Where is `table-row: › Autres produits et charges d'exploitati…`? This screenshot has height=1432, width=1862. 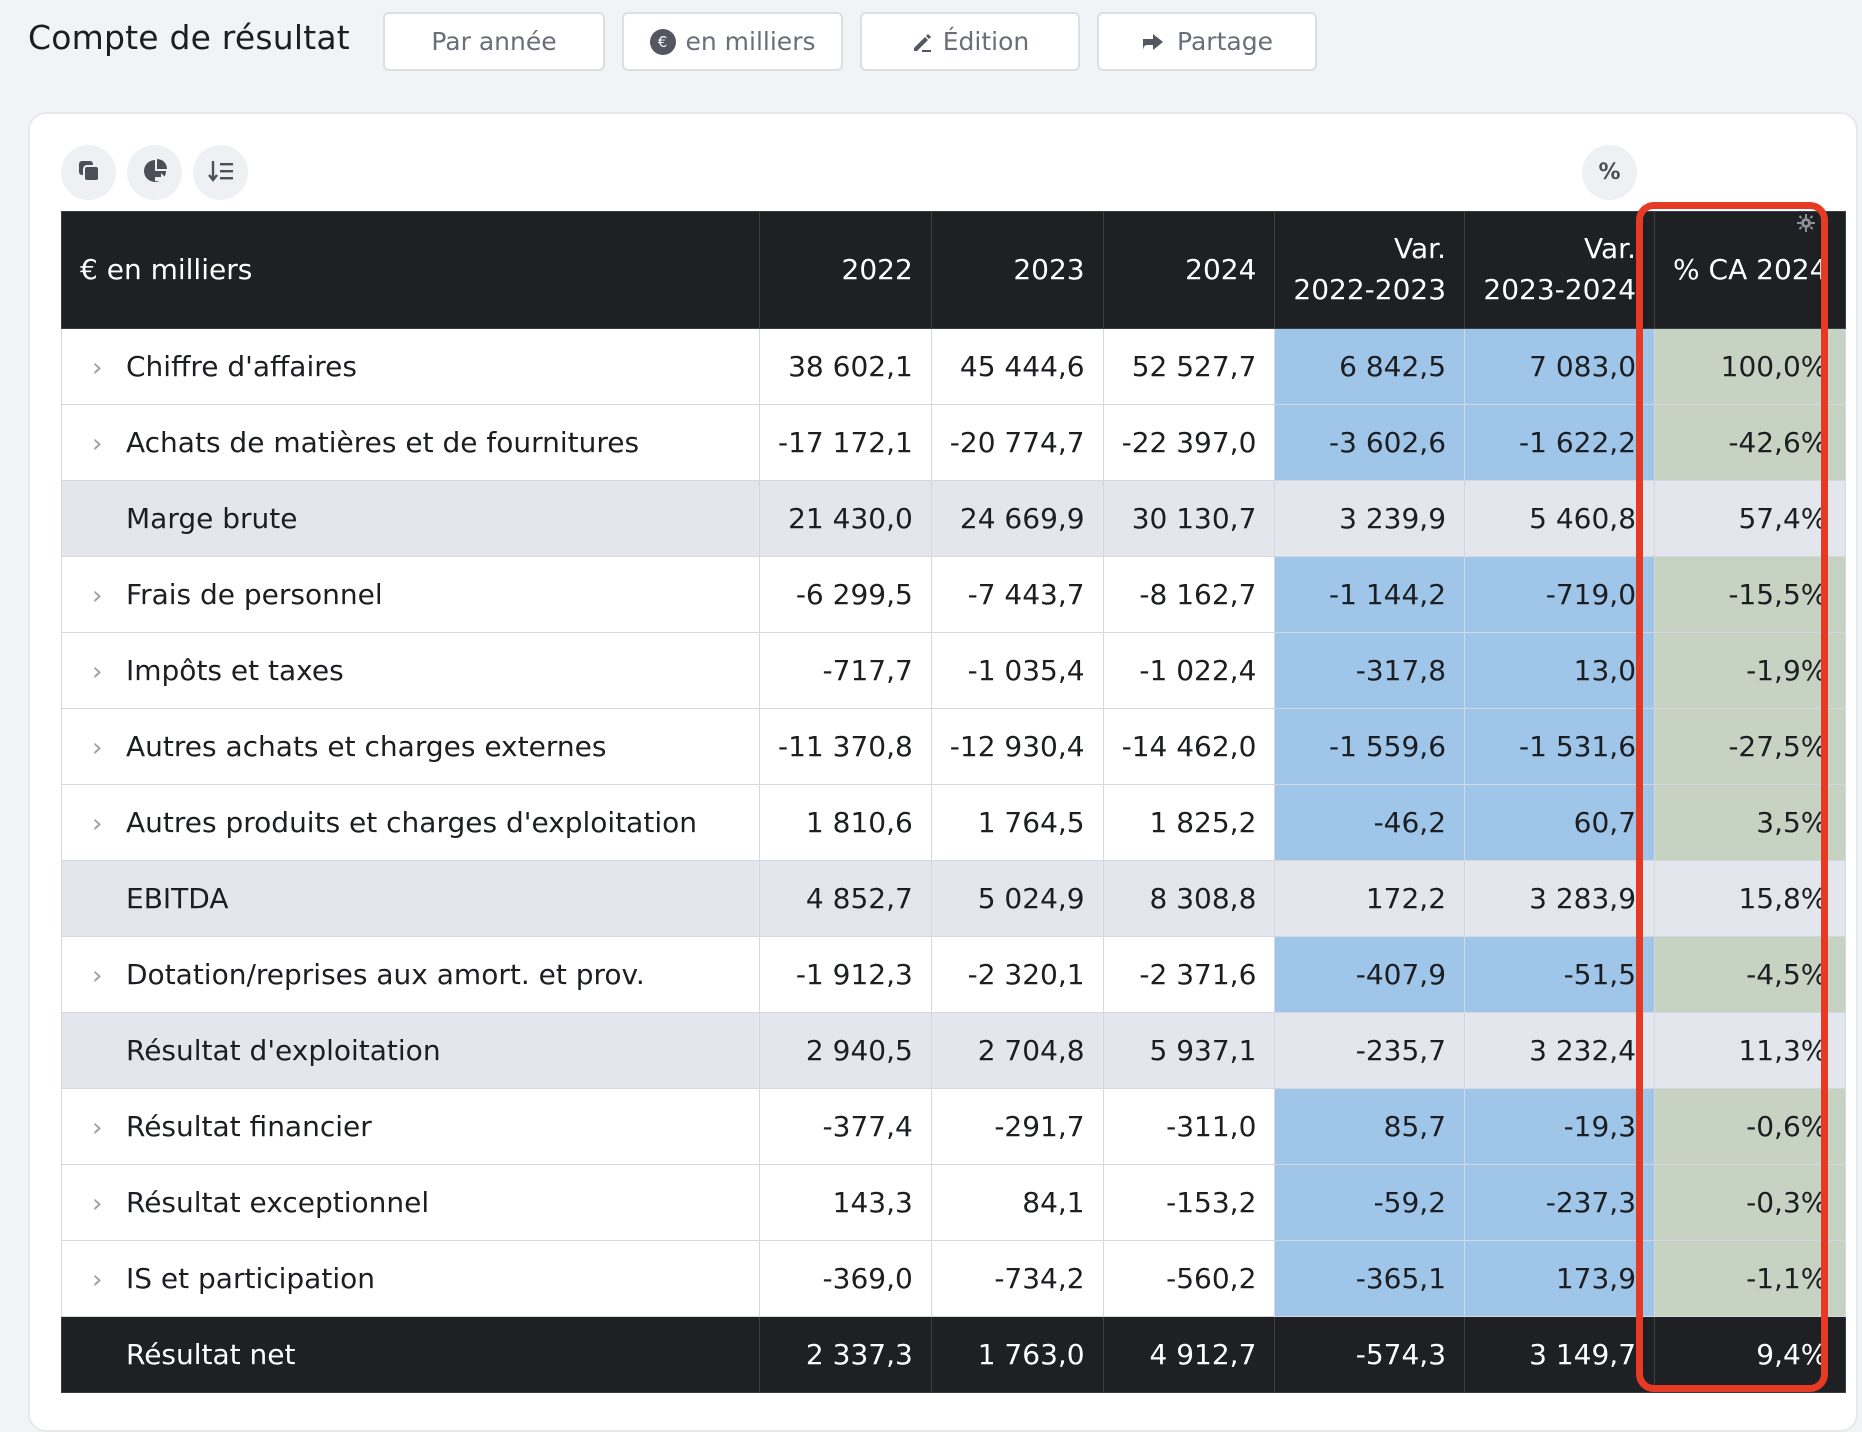 table-row: › Autres produits et charges d'exploitati… is located at coordinates (954, 822).